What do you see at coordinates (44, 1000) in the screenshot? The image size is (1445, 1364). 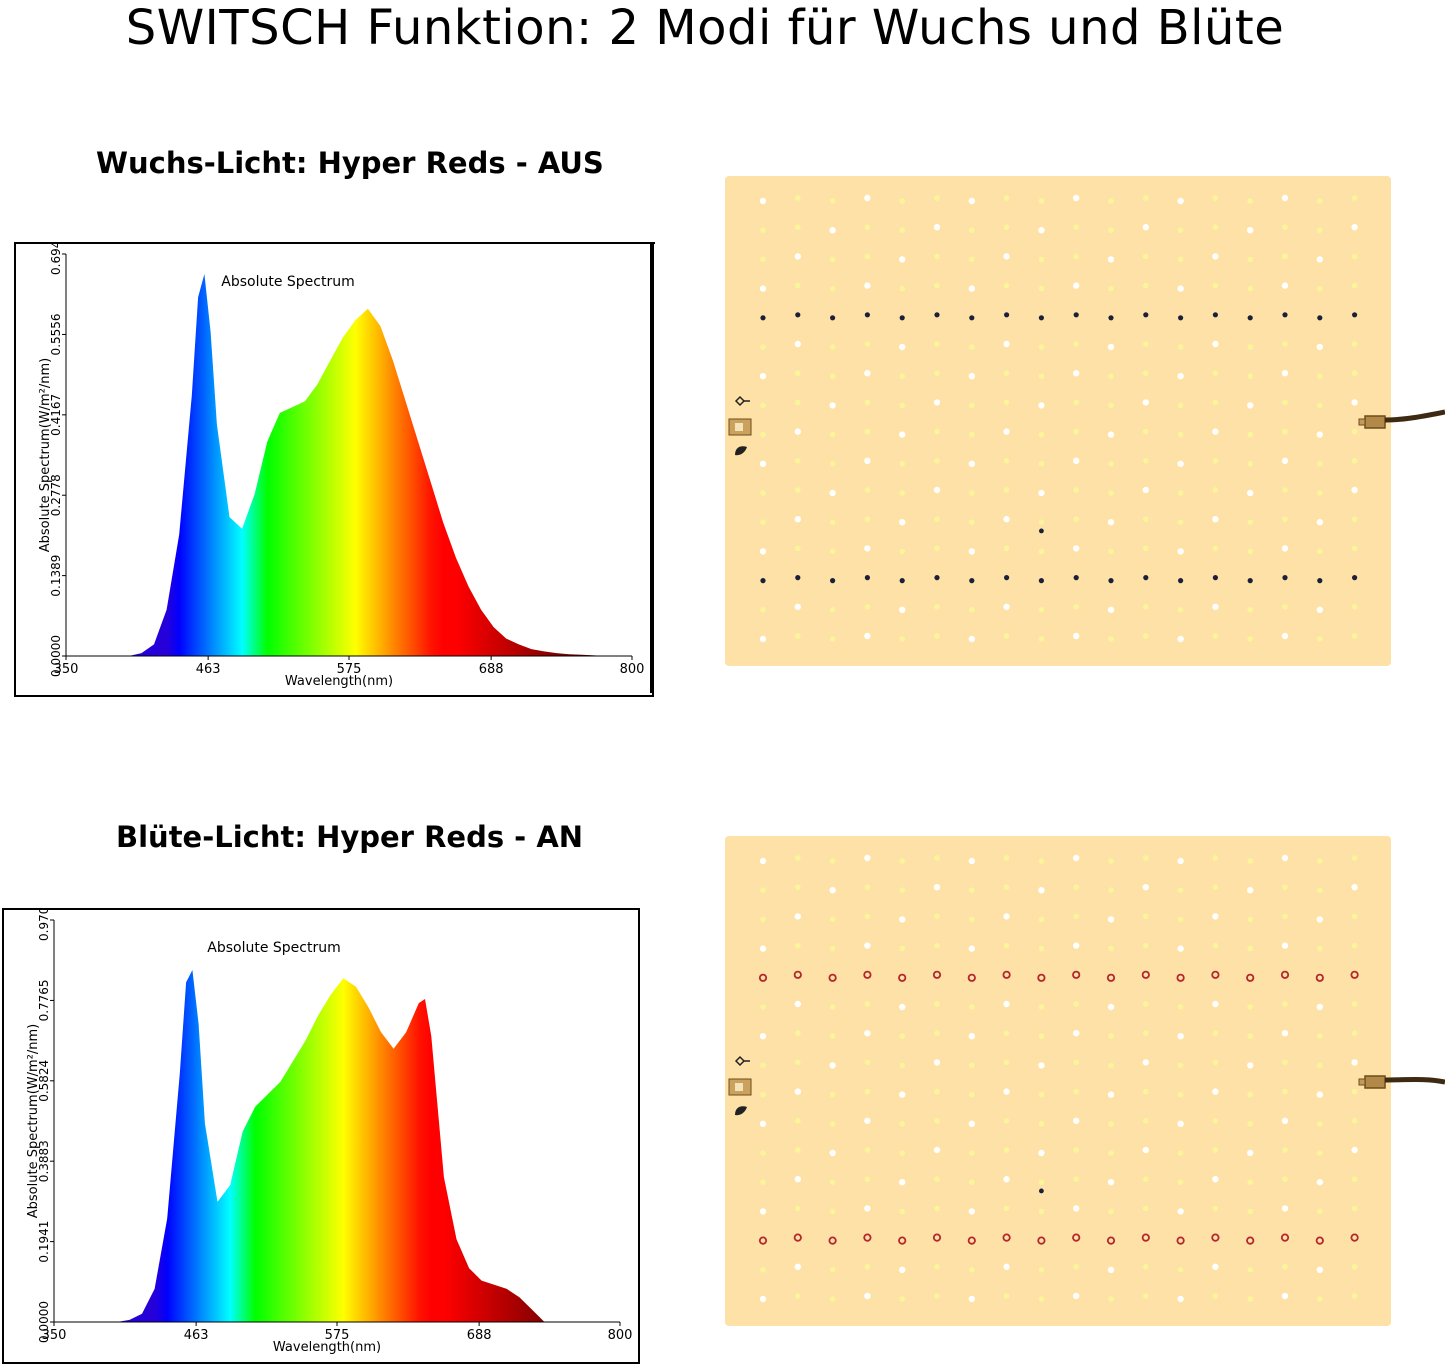 I see `y-tick-label: 0.7765` at bounding box center [44, 1000].